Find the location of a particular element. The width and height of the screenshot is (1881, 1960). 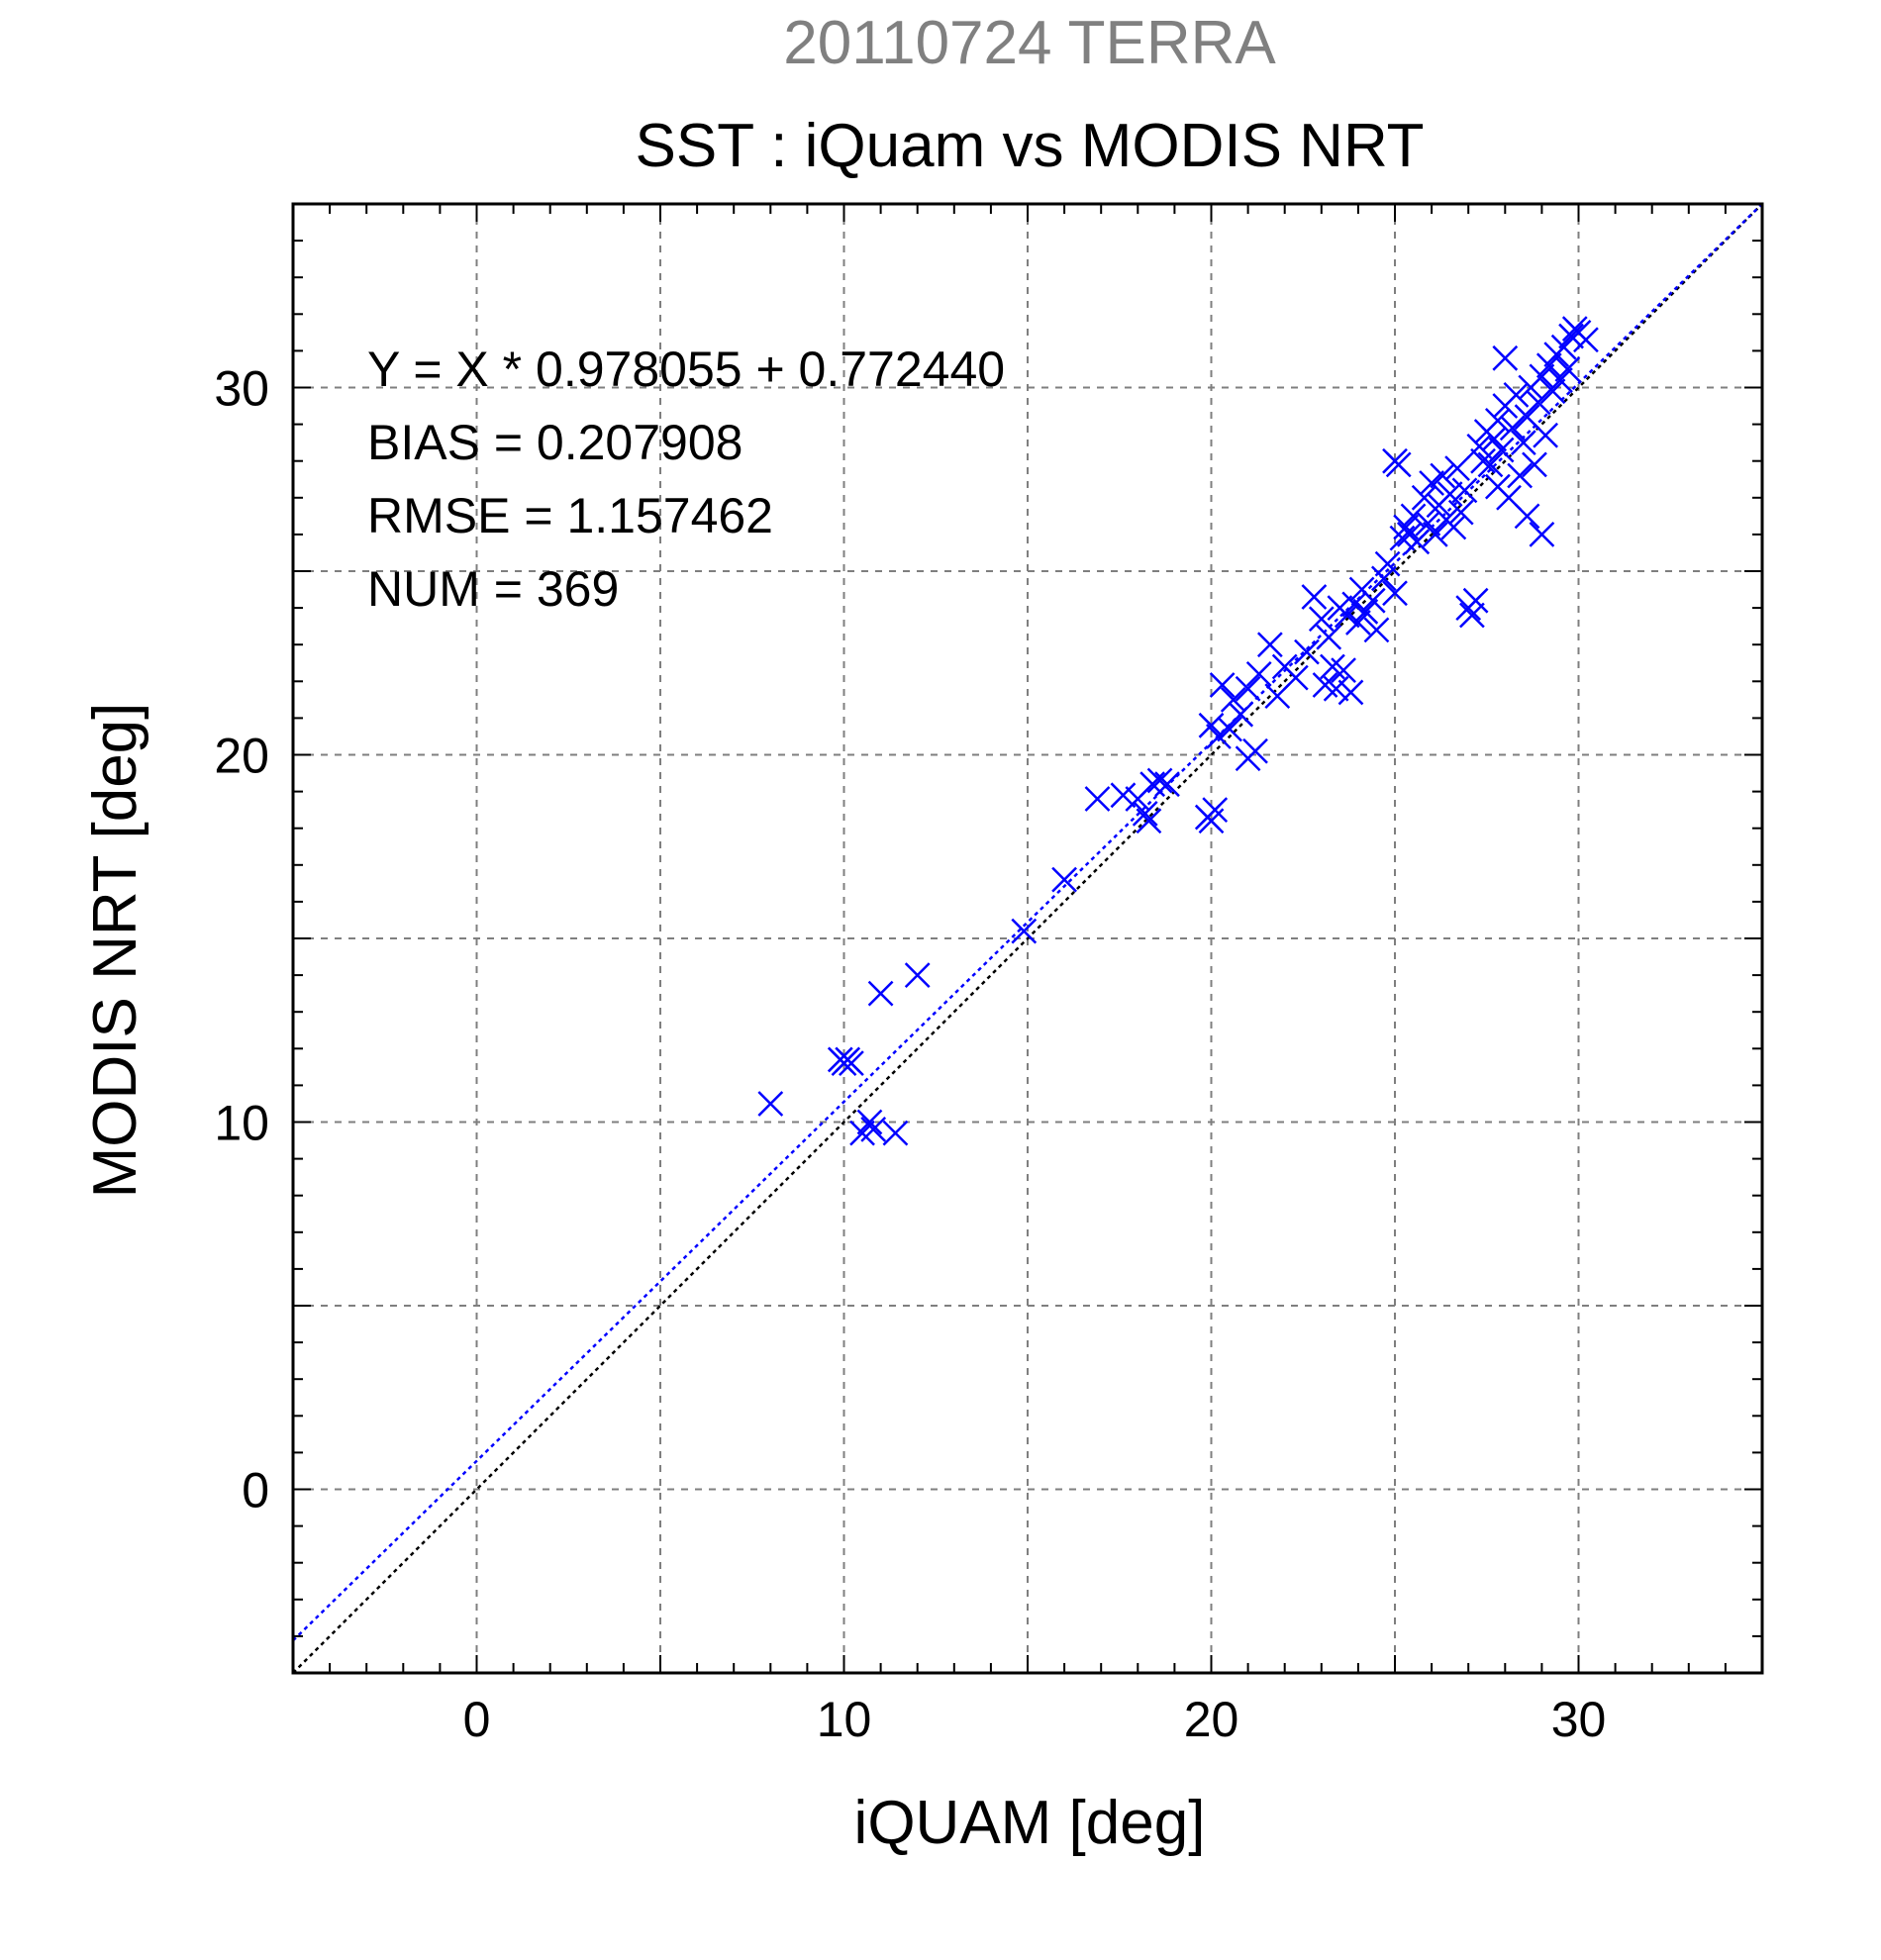

x-tick-label: 20 is located at coordinates (1212, 1719).